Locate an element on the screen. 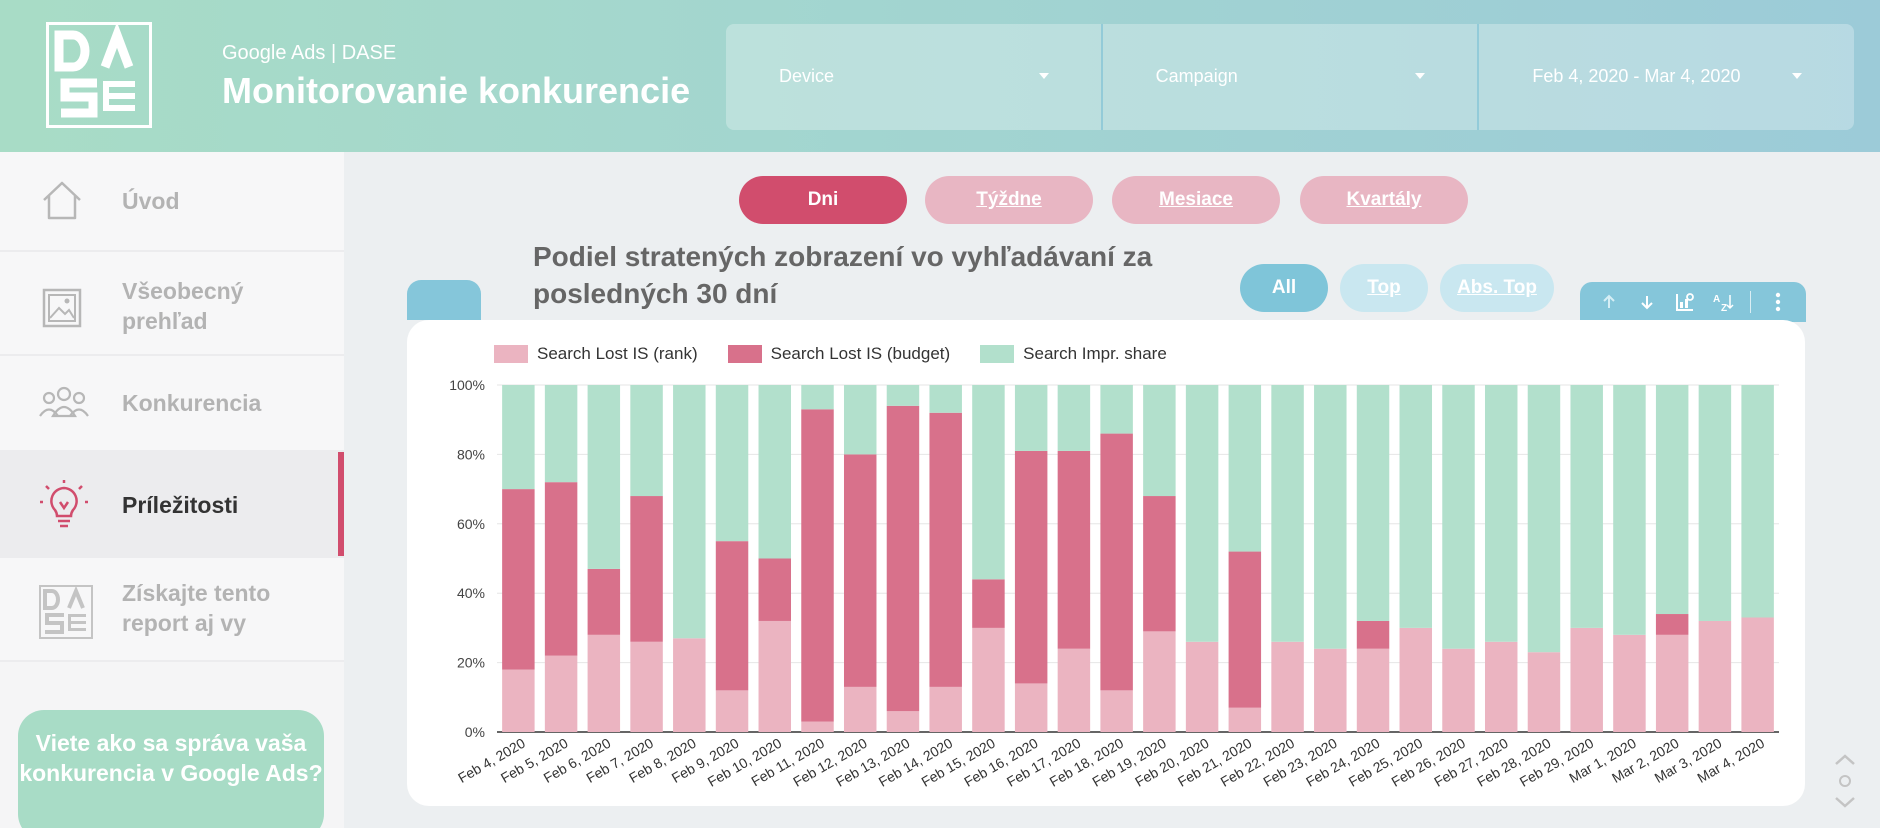  arrow-up-icon is located at coordinates (1609, 302).